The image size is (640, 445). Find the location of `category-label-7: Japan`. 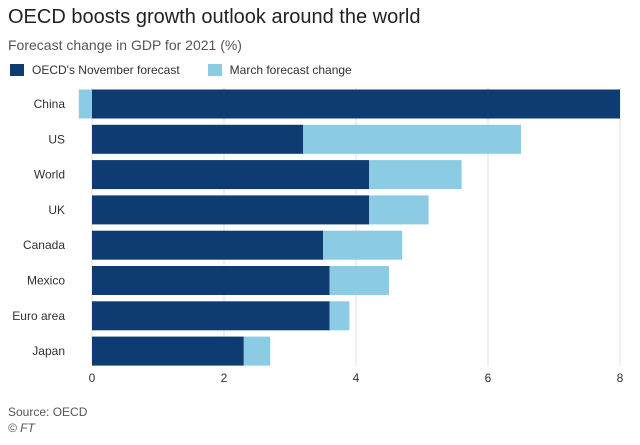

category-label-7: Japan is located at coordinates (48, 351).